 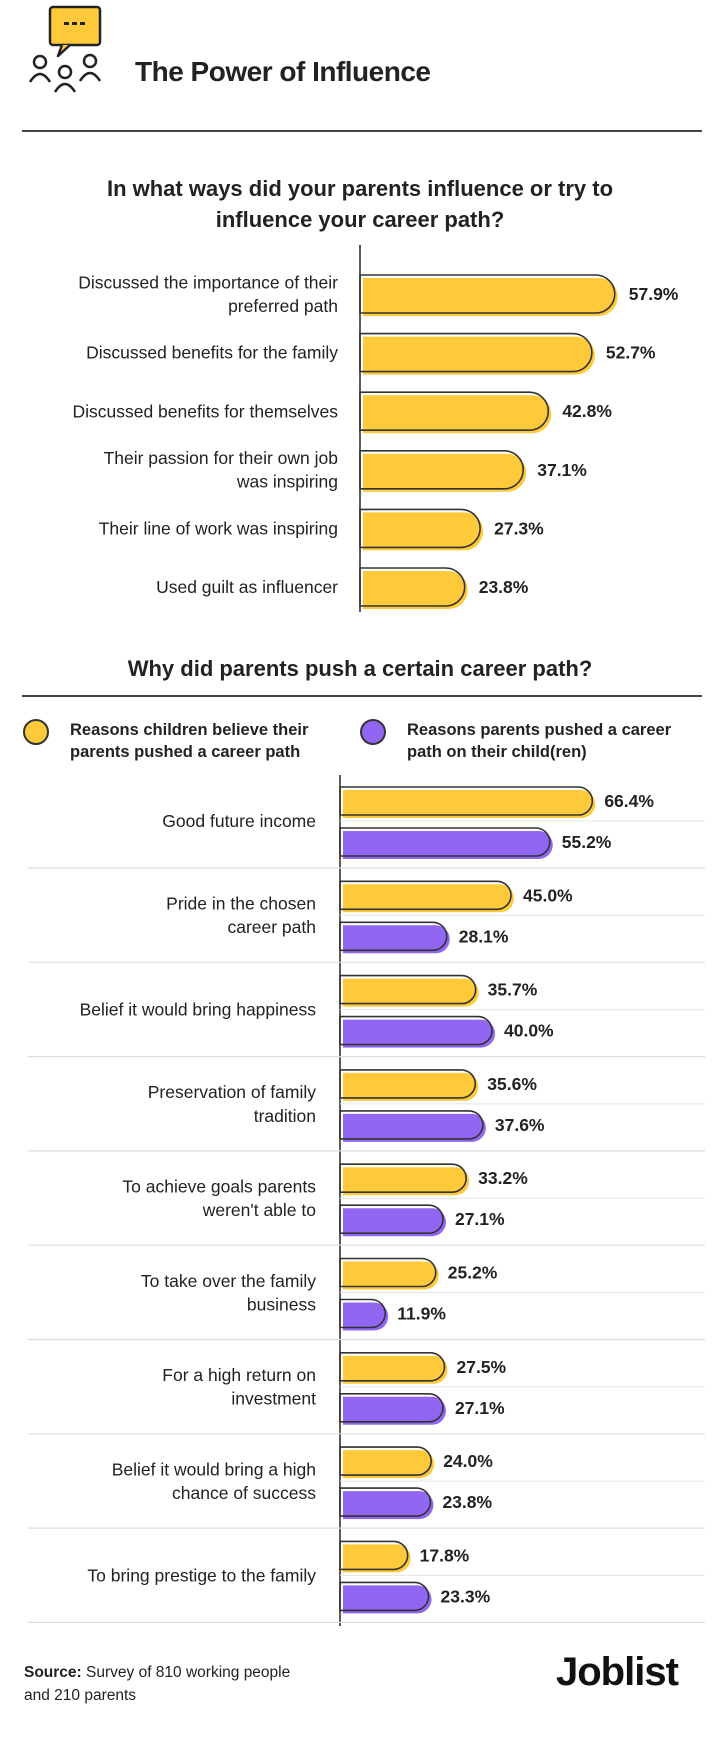 What do you see at coordinates (80, 1695) in the screenshot?
I see `source-text: and 210 parents` at bounding box center [80, 1695].